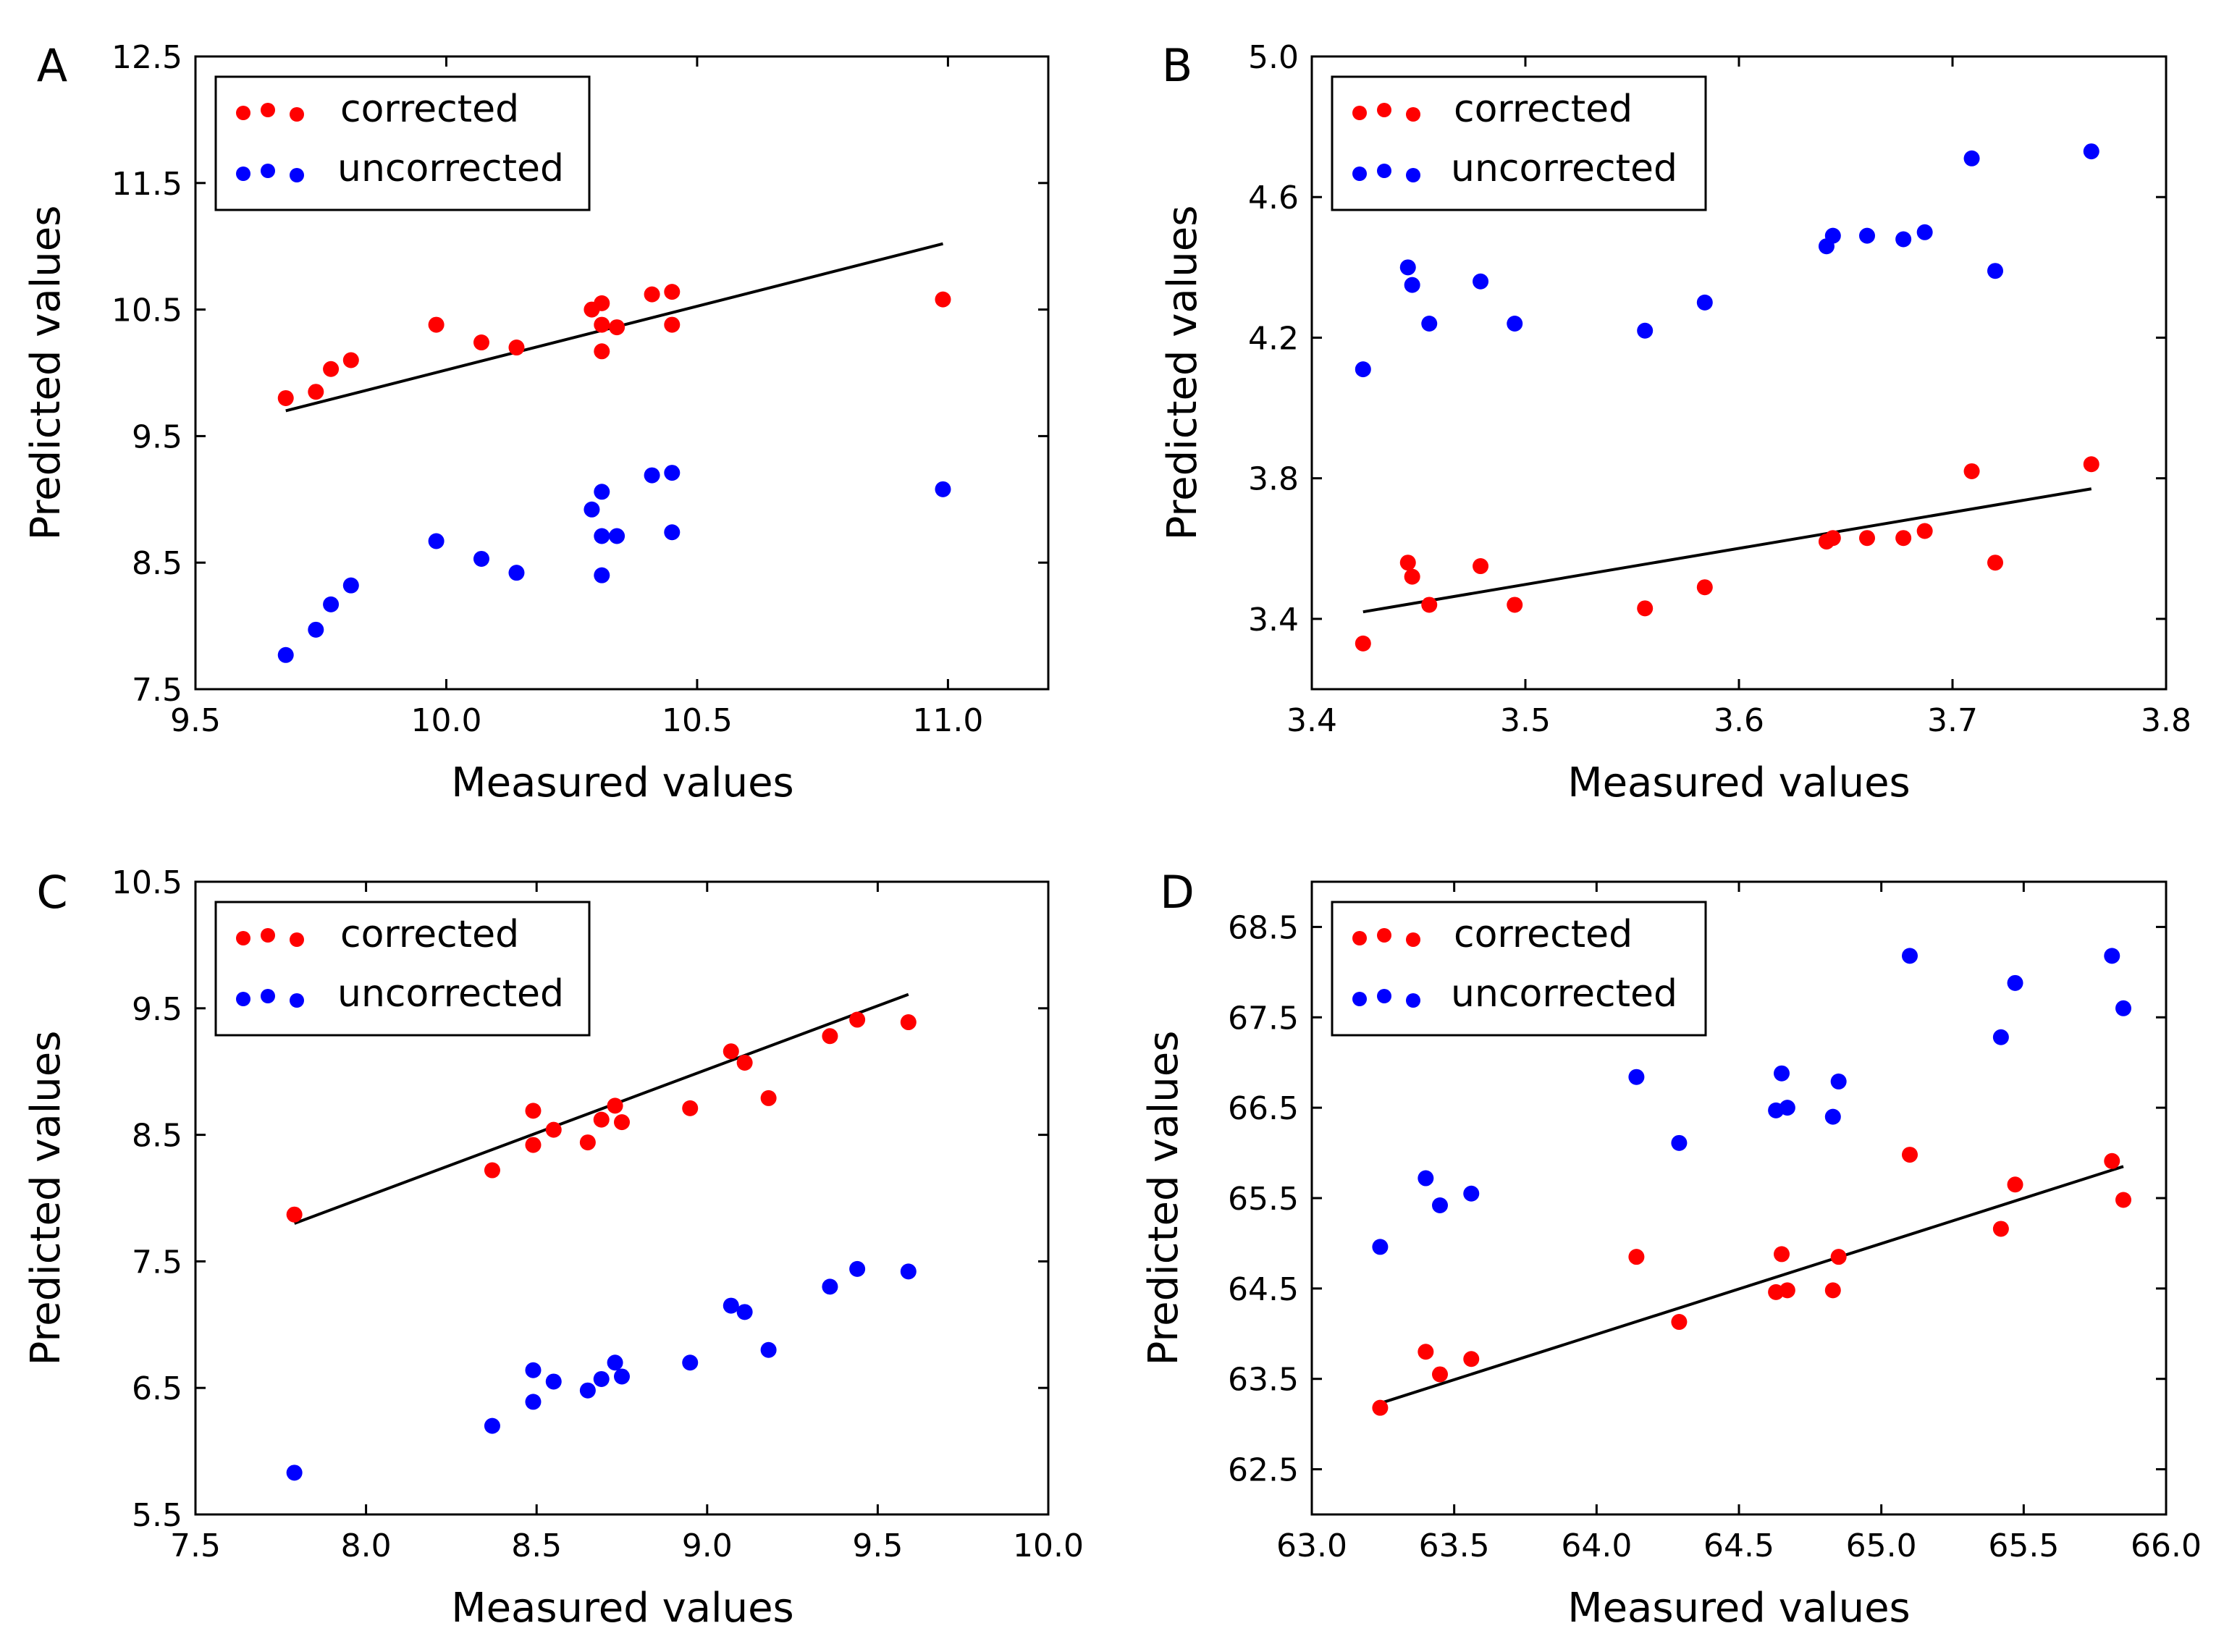 The image size is (2224, 1652). What do you see at coordinates (157, 564) in the screenshot?
I see `y-tick-label: 8.5` at bounding box center [157, 564].